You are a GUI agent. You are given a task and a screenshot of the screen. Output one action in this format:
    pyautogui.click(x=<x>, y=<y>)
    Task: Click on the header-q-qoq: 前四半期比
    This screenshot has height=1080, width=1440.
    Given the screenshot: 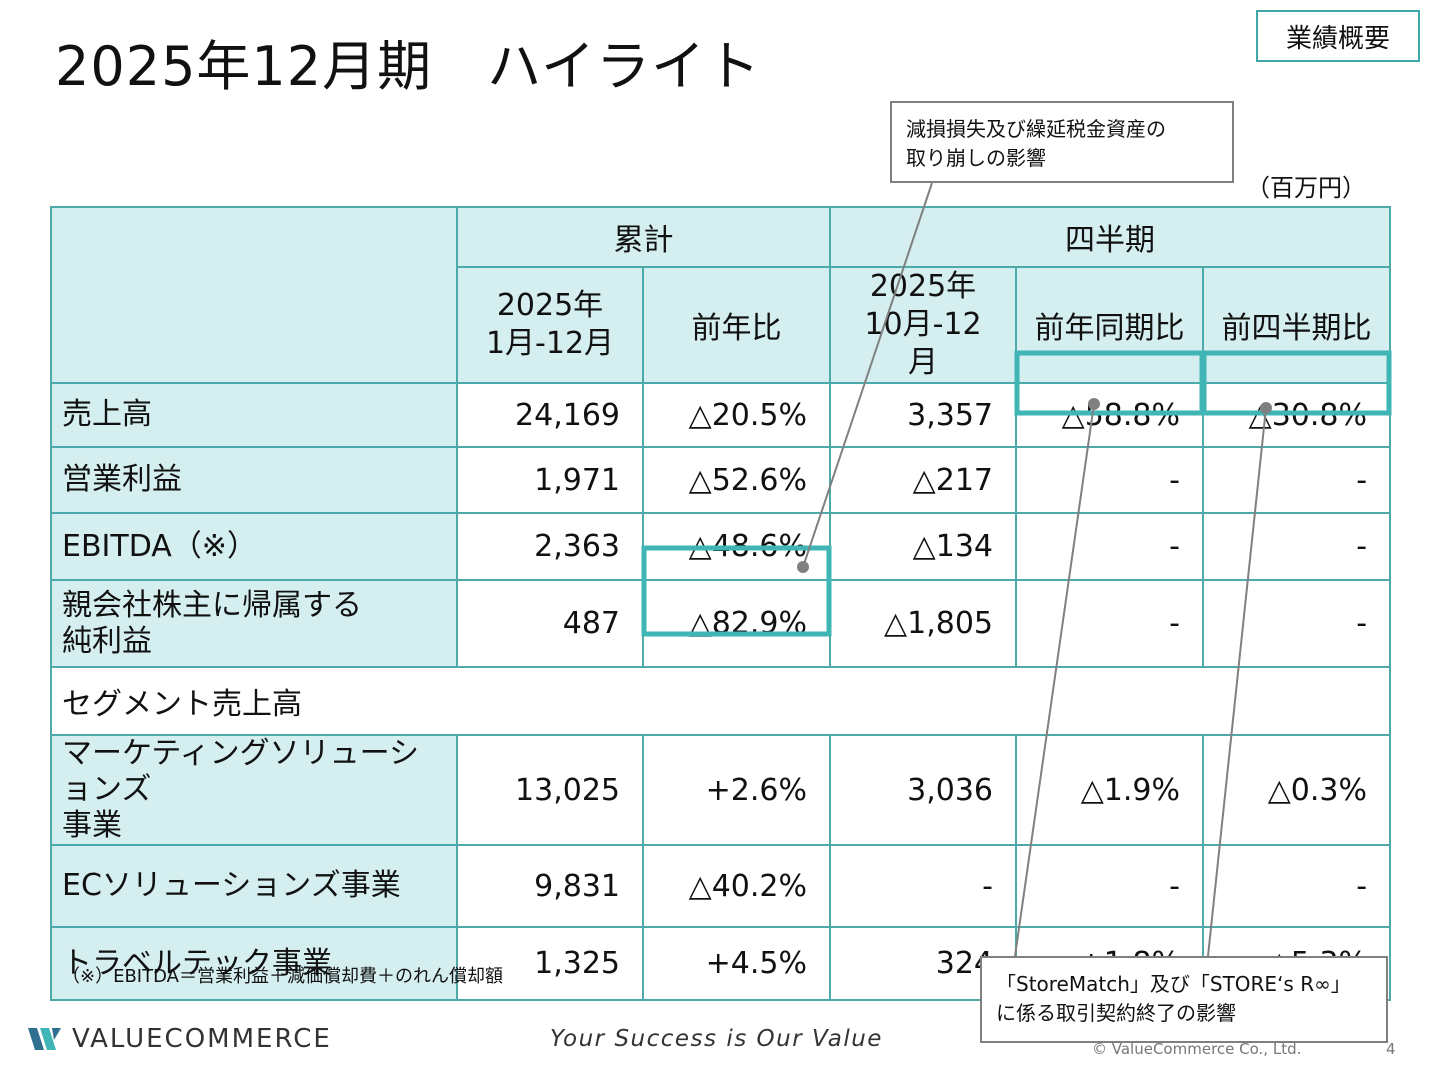 What is the action you would take?
    pyautogui.click(x=1296, y=325)
    